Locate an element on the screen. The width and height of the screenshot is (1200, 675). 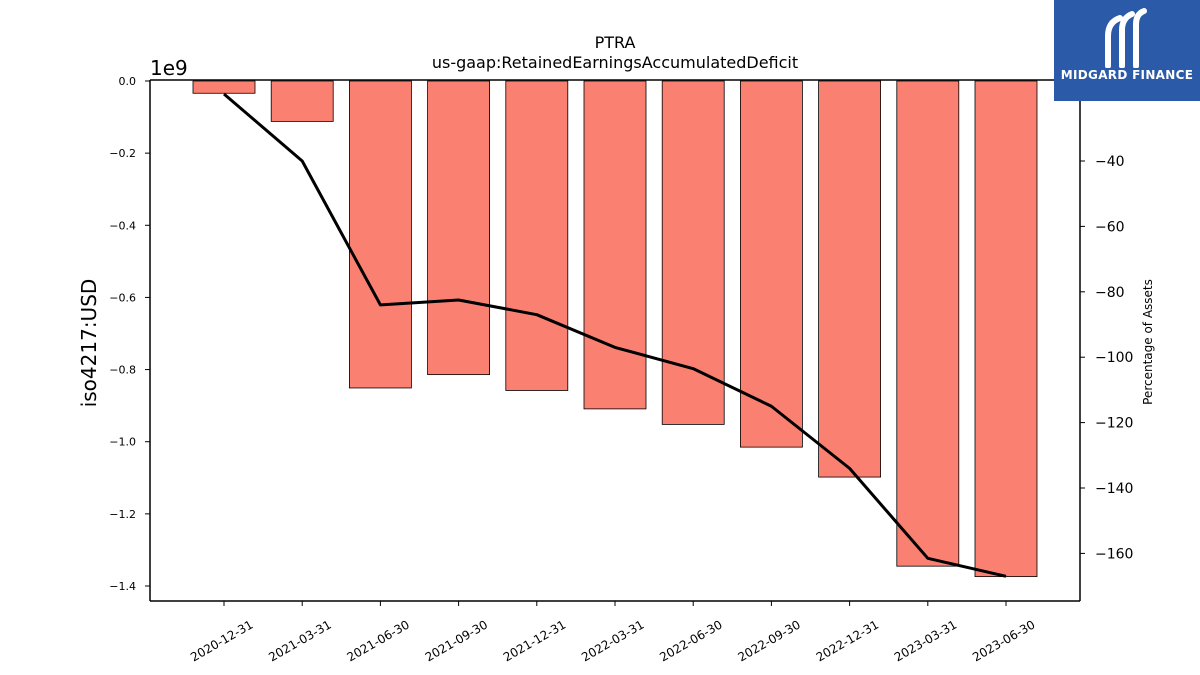
x-tick-label: 2021-06-30 is located at coordinates (377, 640).